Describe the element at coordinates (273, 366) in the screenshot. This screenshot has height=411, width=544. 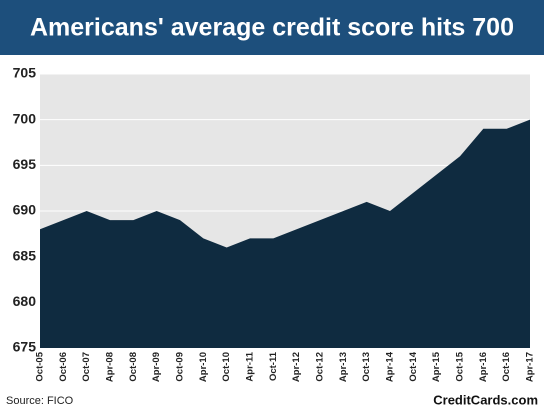
I see `x-tick-label: Oct-11` at that location.